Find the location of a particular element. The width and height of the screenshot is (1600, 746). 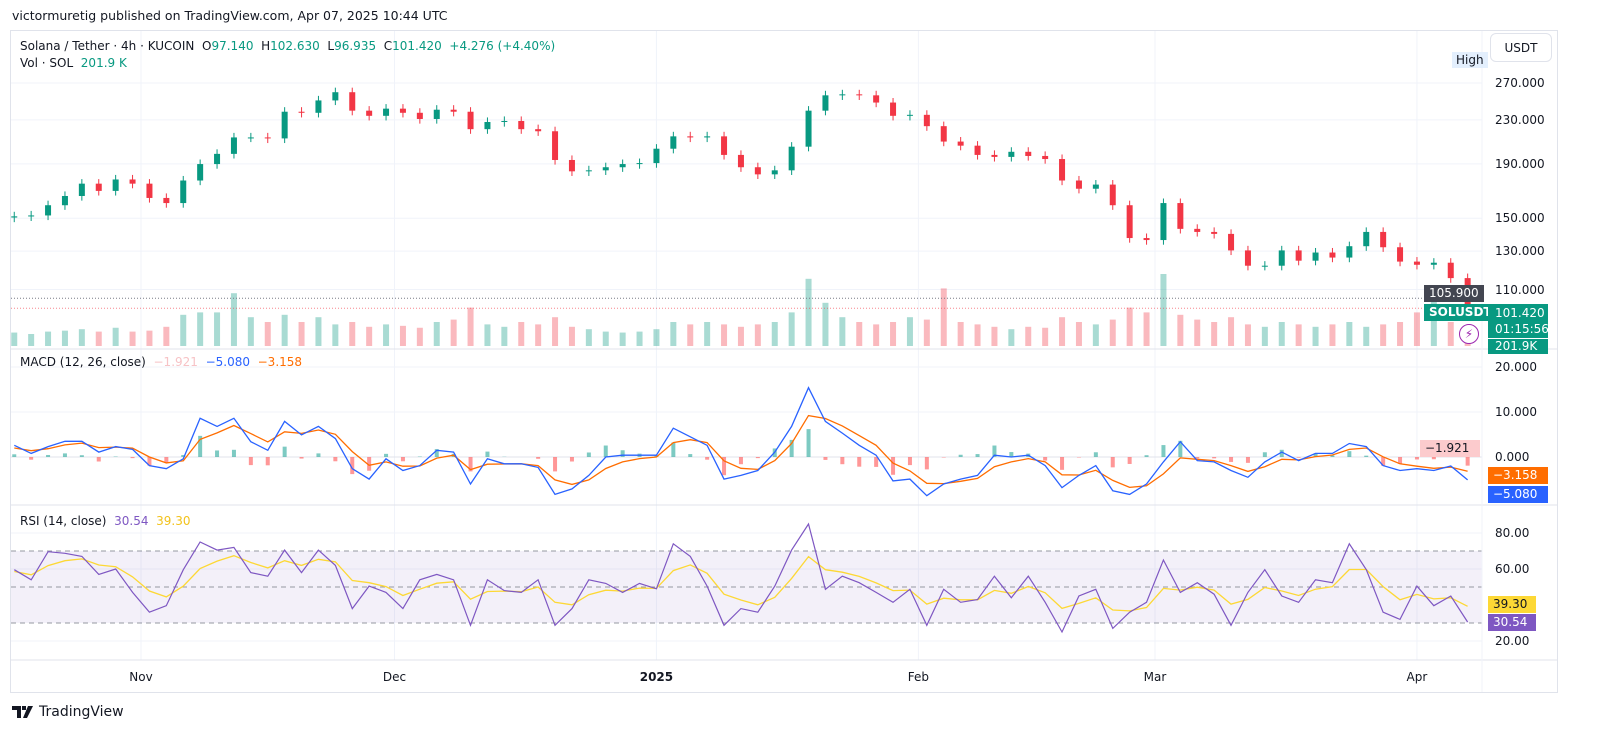

close-label: C is located at coordinates (388, 46).